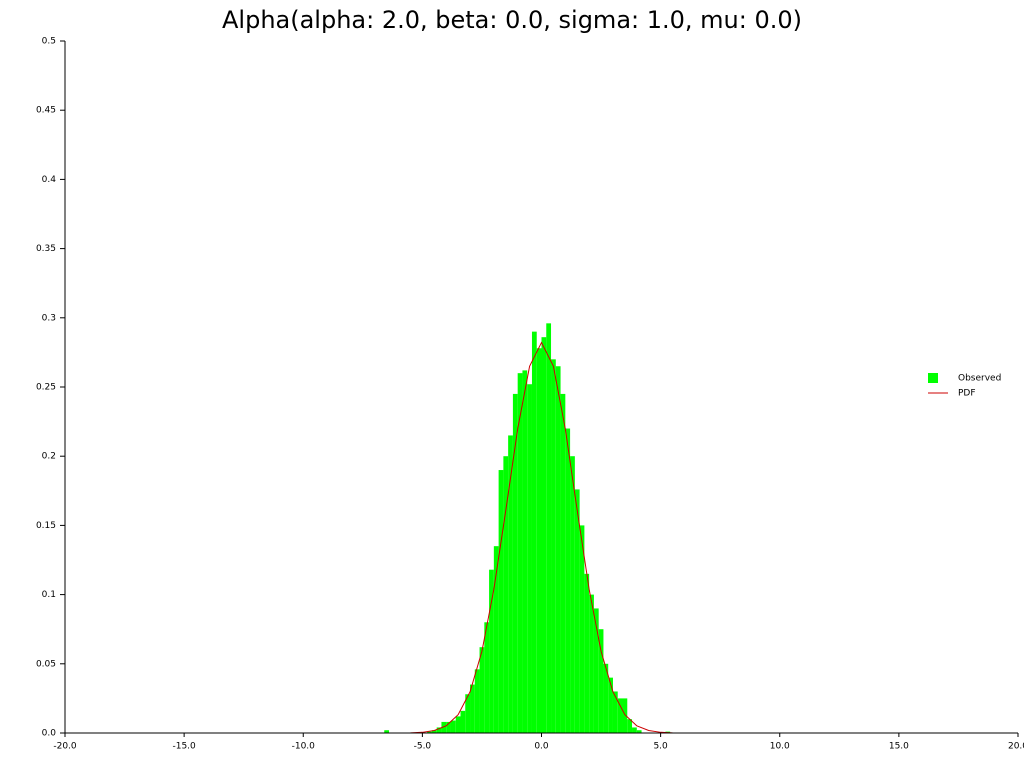  What do you see at coordinates (49, 318) in the screenshot?
I see `y-tick-label: 0.3` at bounding box center [49, 318].